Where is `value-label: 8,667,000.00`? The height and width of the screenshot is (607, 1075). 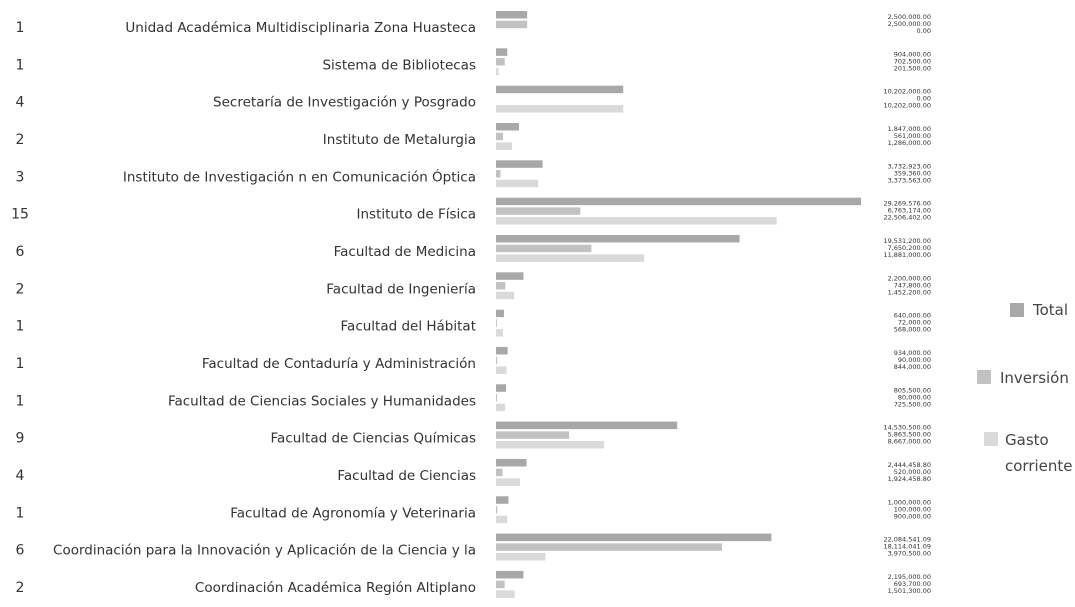 value-label: 8,667,000.00 is located at coordinates (909, 442).